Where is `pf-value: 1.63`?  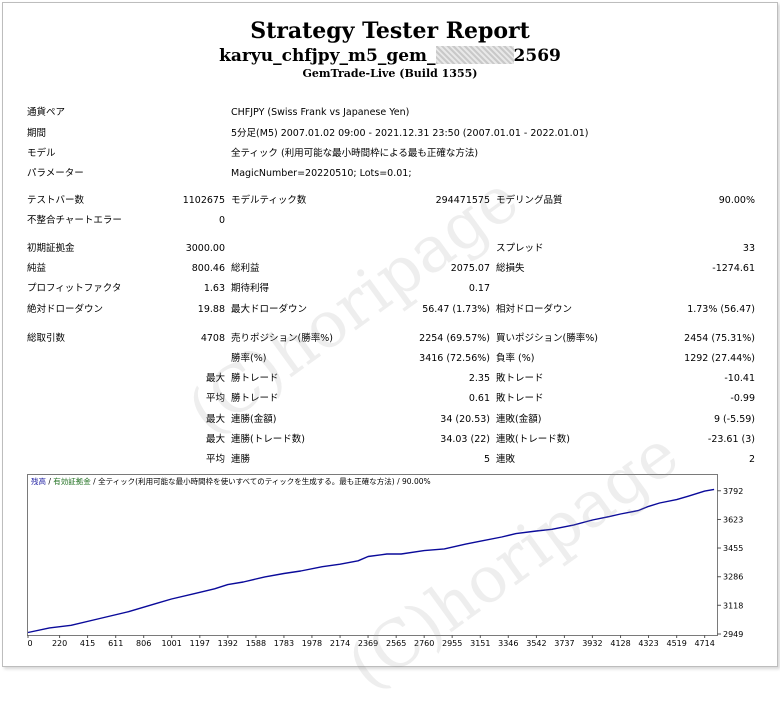
pf-value: 1.63 is located at coordinates (214, 288).